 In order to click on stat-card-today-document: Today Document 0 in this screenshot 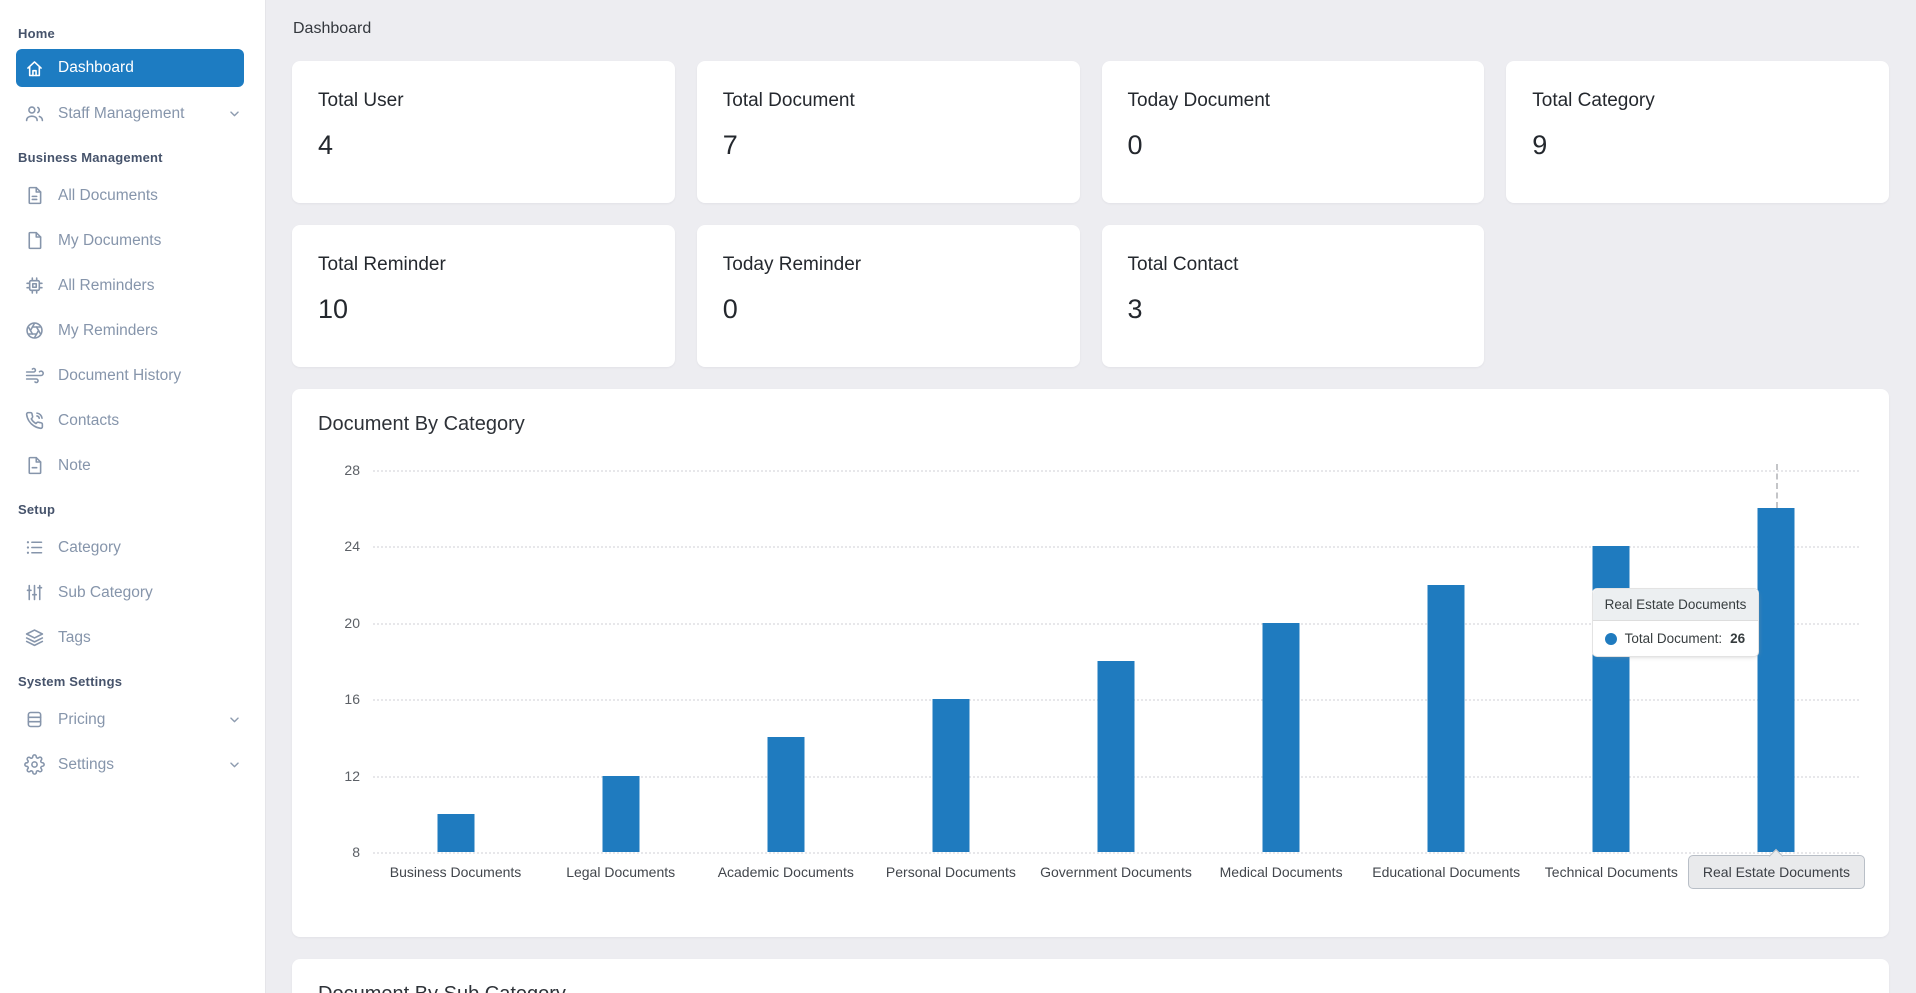, I will do `click(1293, 132)`.